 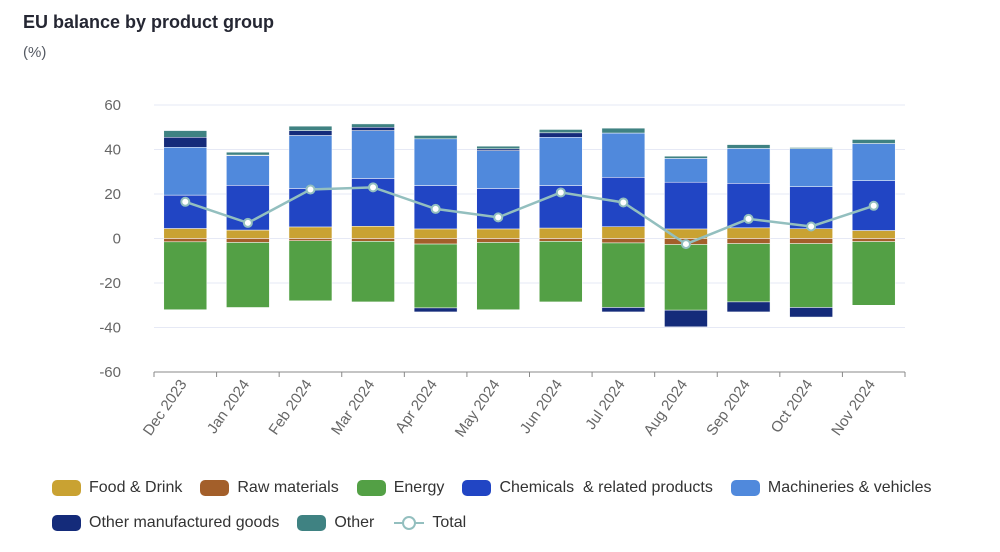 I want to click on legend-item-chemicals: Chemicals & related products, so click(x=587, y=488).